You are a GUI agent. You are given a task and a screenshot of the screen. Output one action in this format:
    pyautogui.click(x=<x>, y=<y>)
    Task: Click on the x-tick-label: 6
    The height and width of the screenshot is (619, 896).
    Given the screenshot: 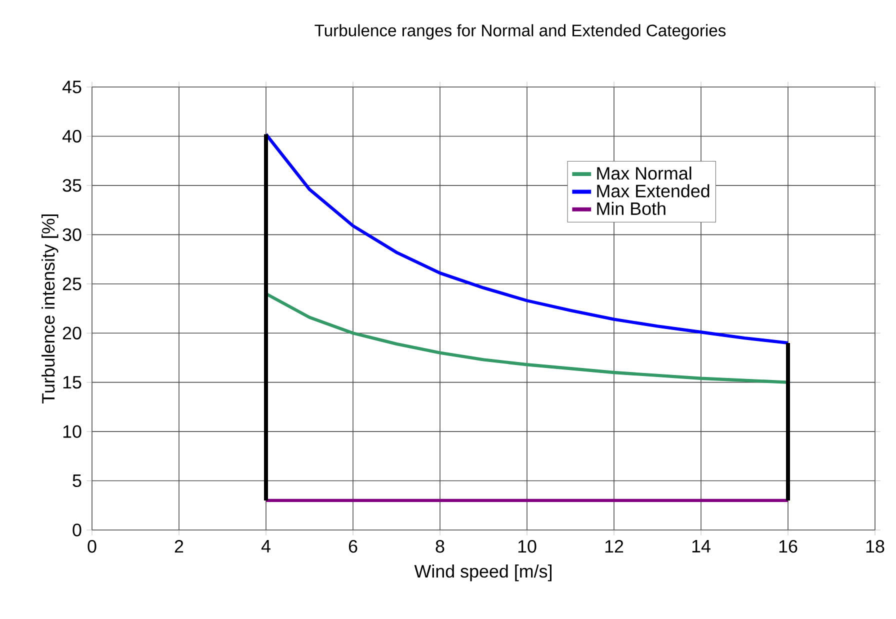 What is the action you would take?
    pyautogui.click(x=353, y=546)
    